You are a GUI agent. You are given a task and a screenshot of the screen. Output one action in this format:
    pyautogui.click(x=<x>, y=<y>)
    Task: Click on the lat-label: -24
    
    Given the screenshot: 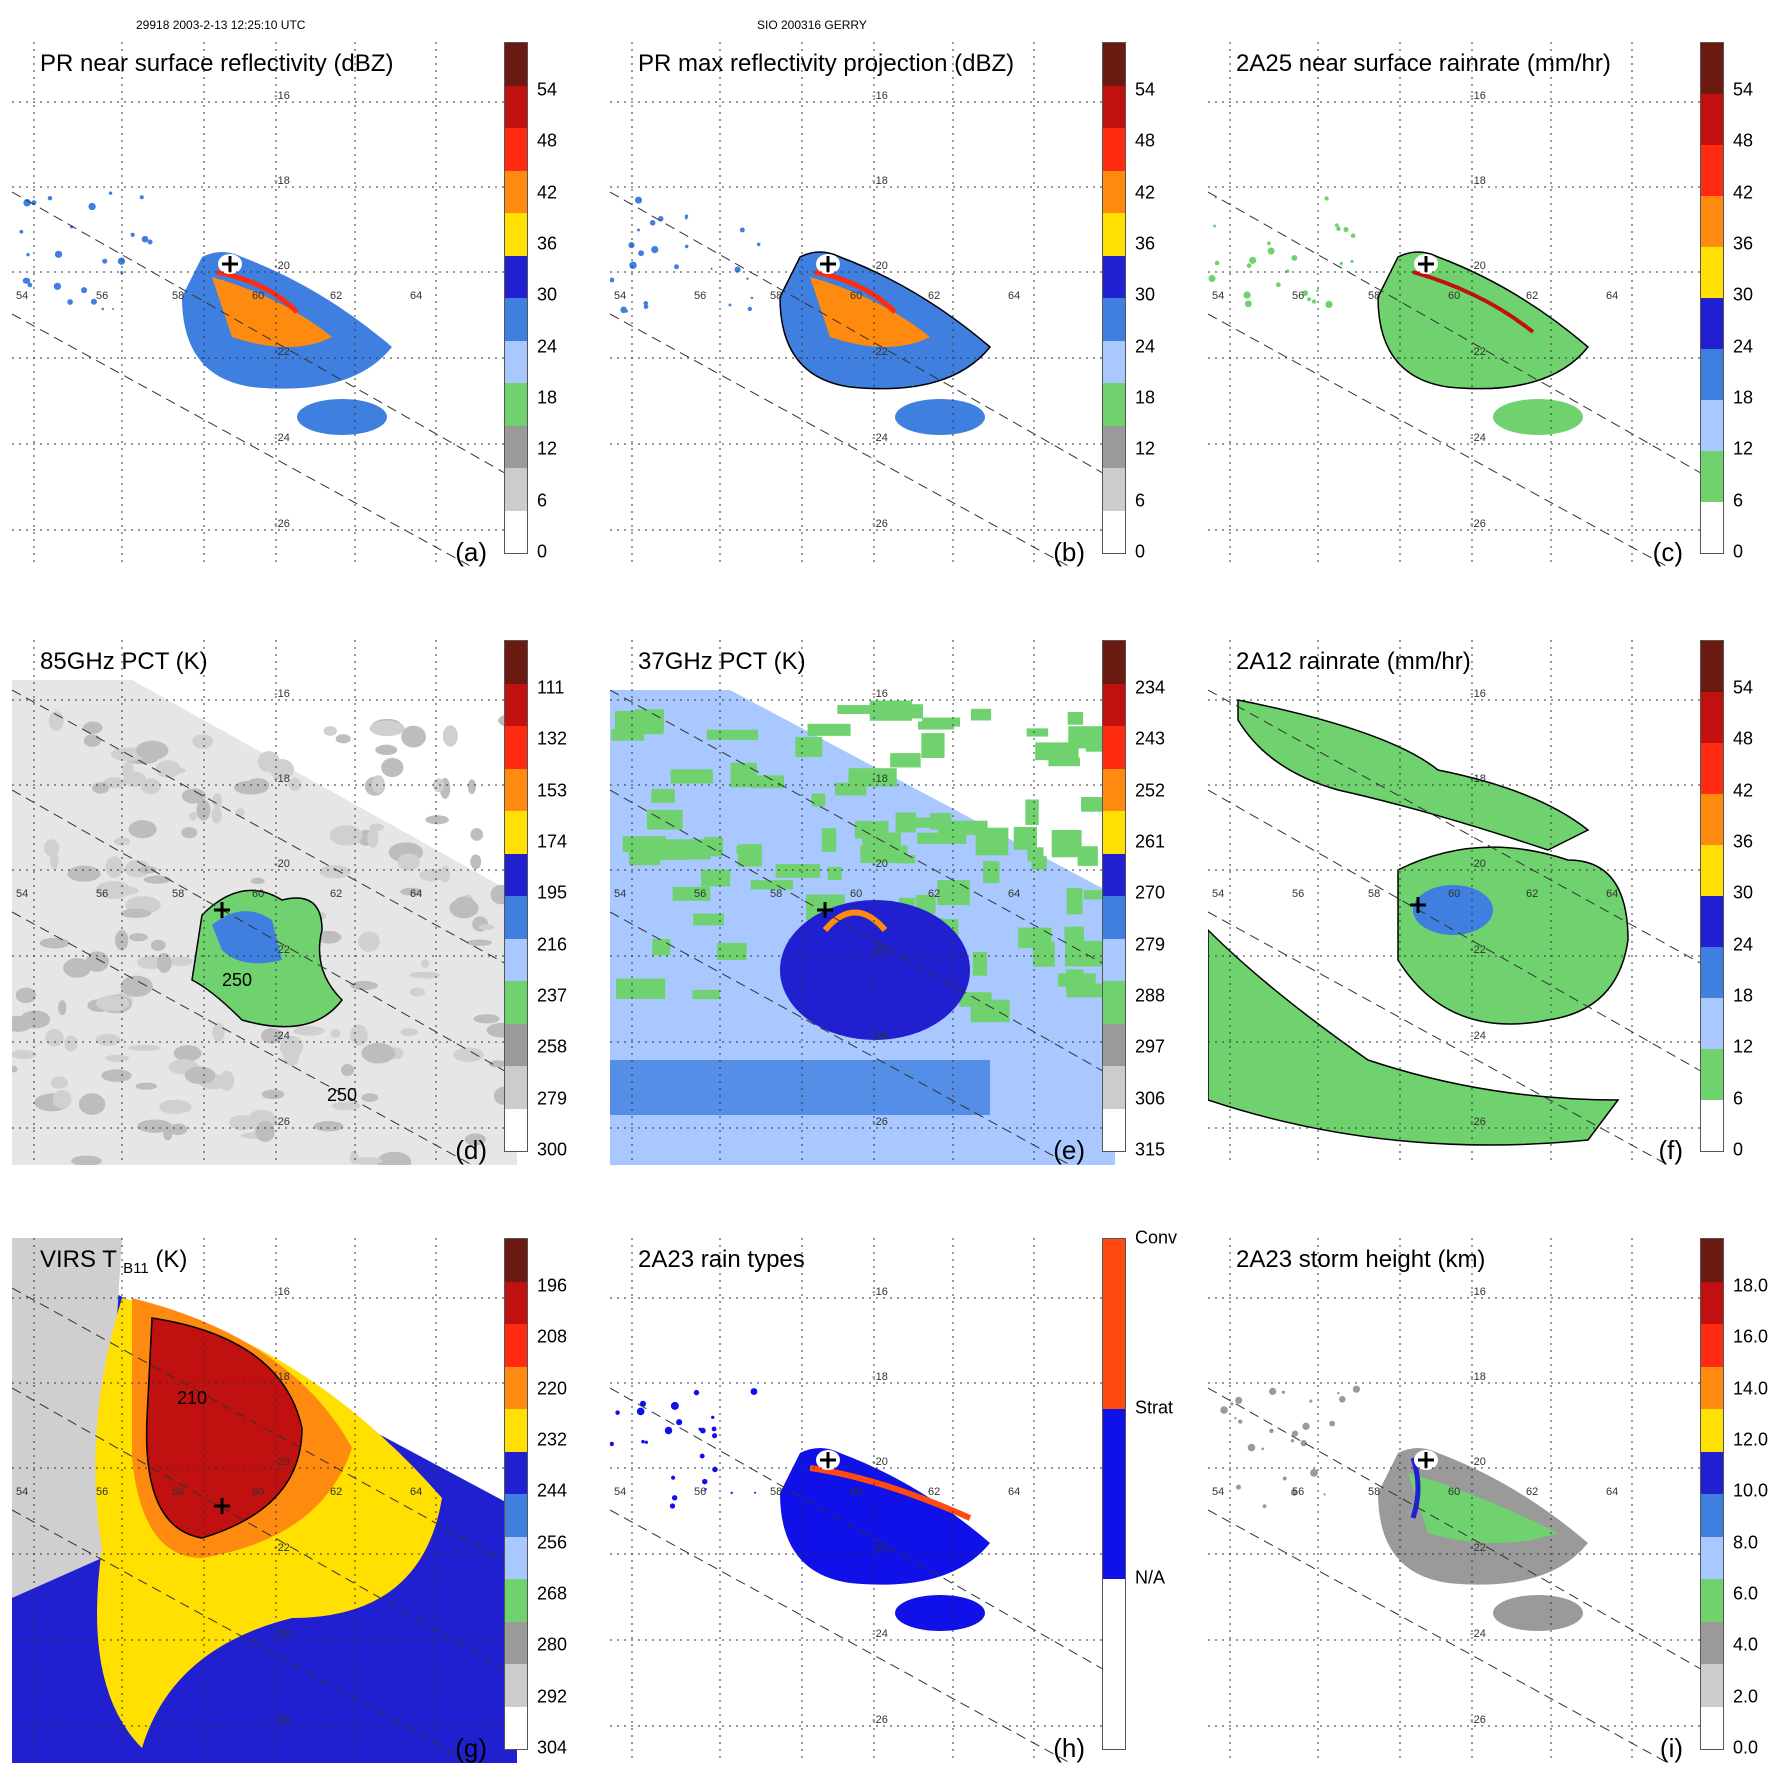 What is the action you would take?
    pyautogui.click(x=1478, y=1036)
    